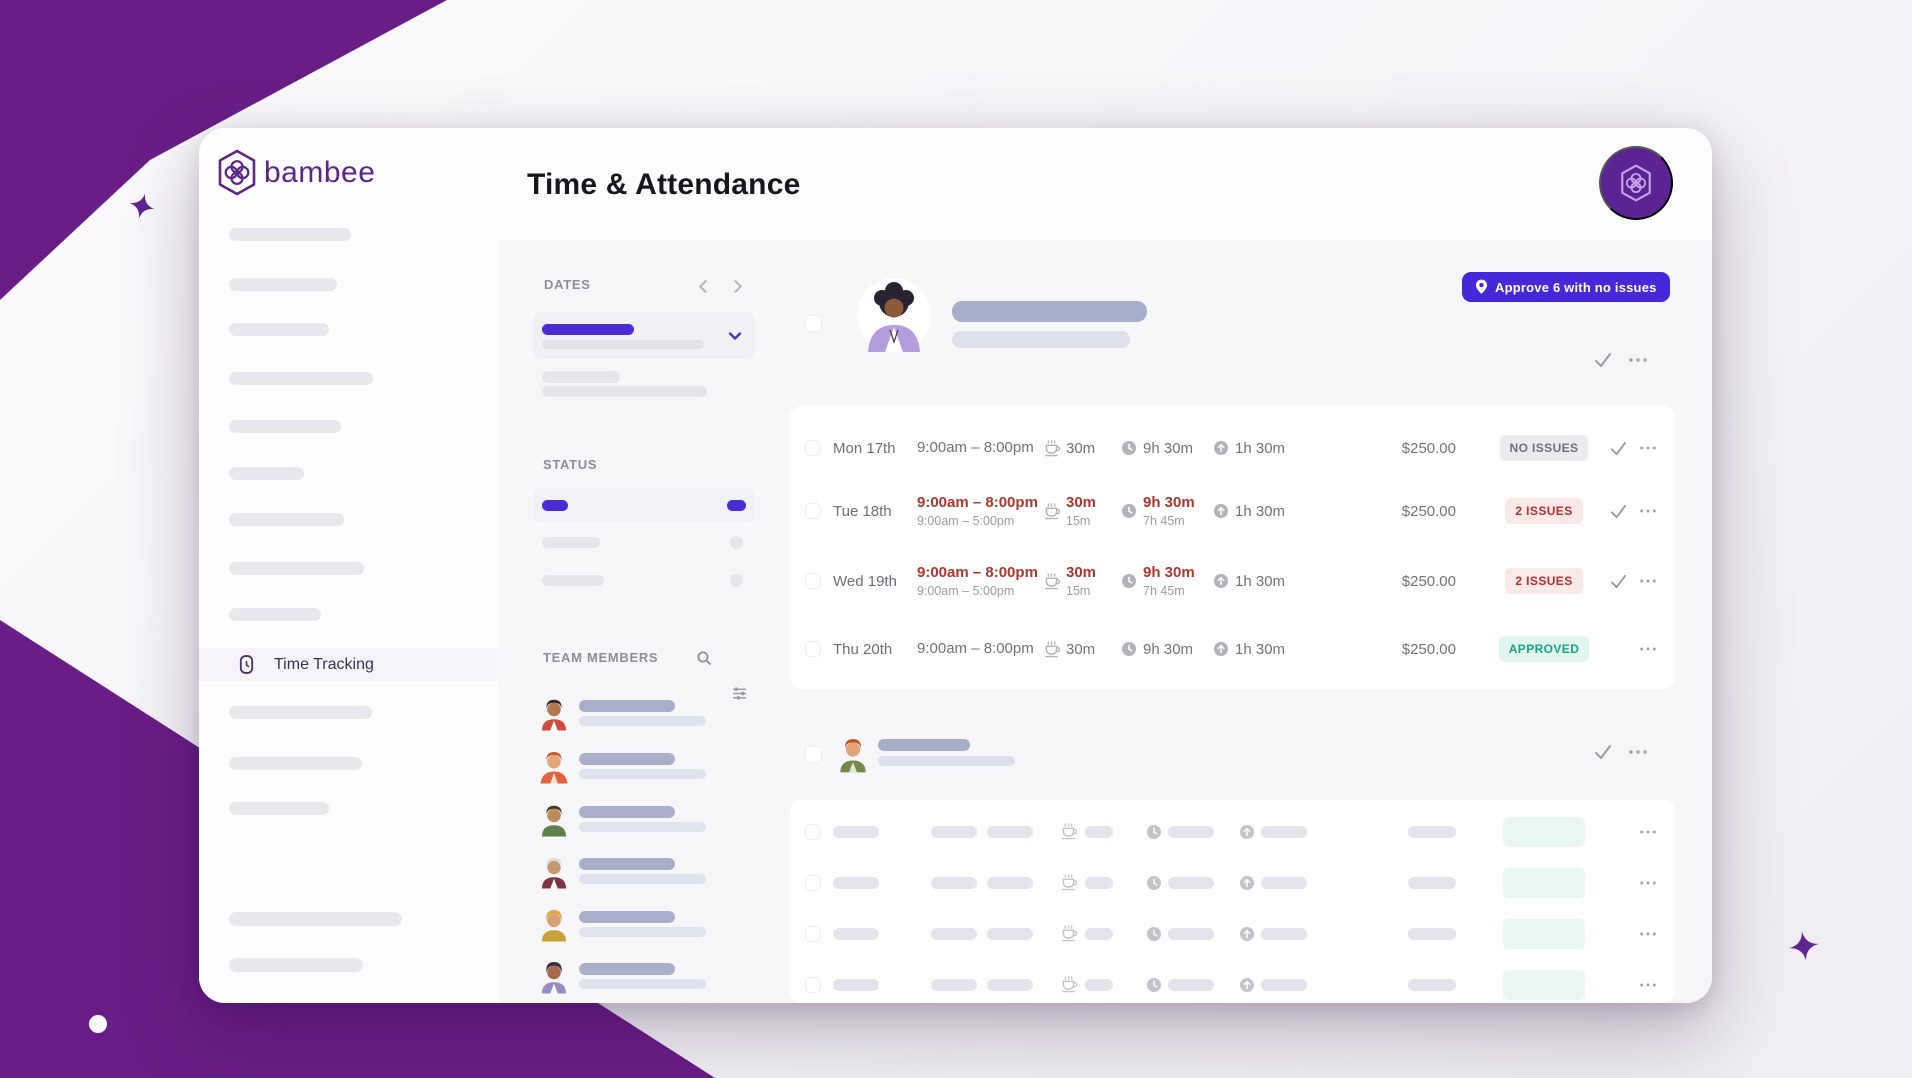 This screenshot has height=1078, width=1912. I want to click on employee-avatar, so click(853, 756).